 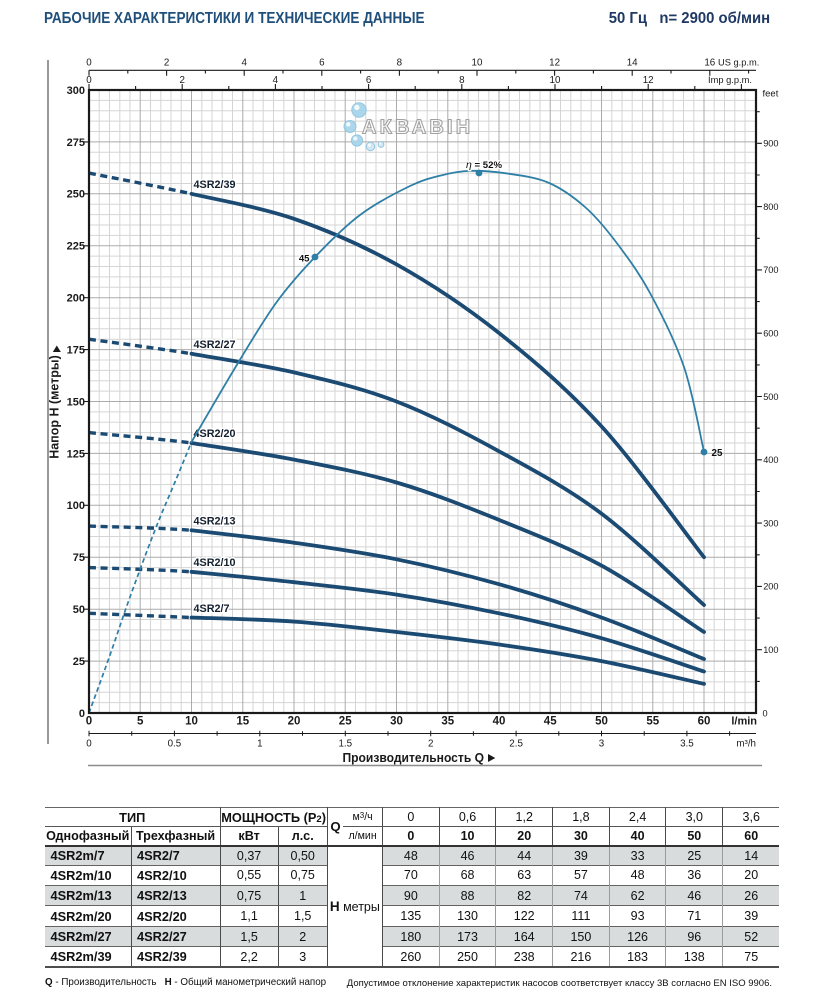 I want to click on svg-text: 175, so click(x=76, y=351).